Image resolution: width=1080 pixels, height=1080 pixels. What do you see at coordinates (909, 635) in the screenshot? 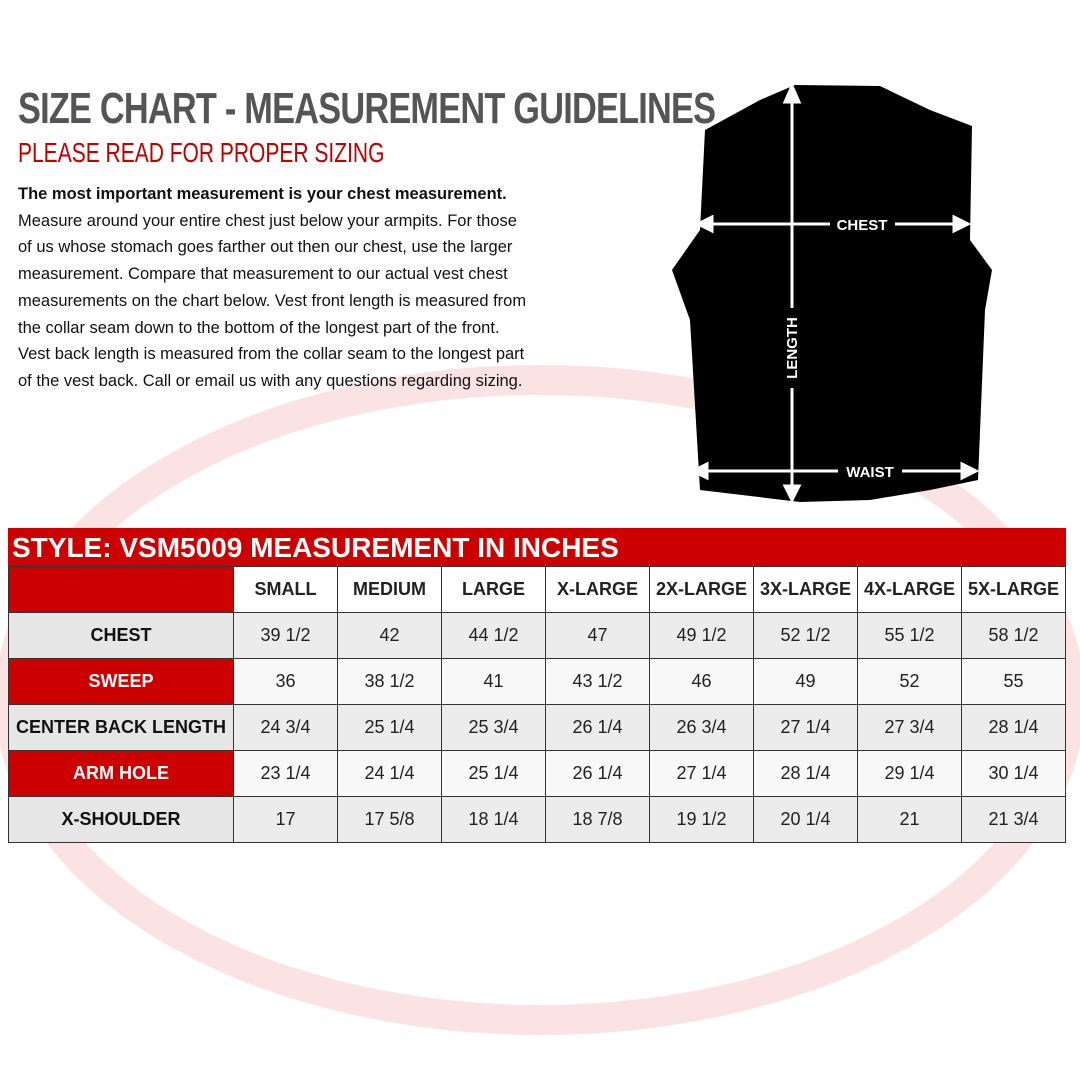
I see `cell: 55 1/2` at bounding box center [909, 635].